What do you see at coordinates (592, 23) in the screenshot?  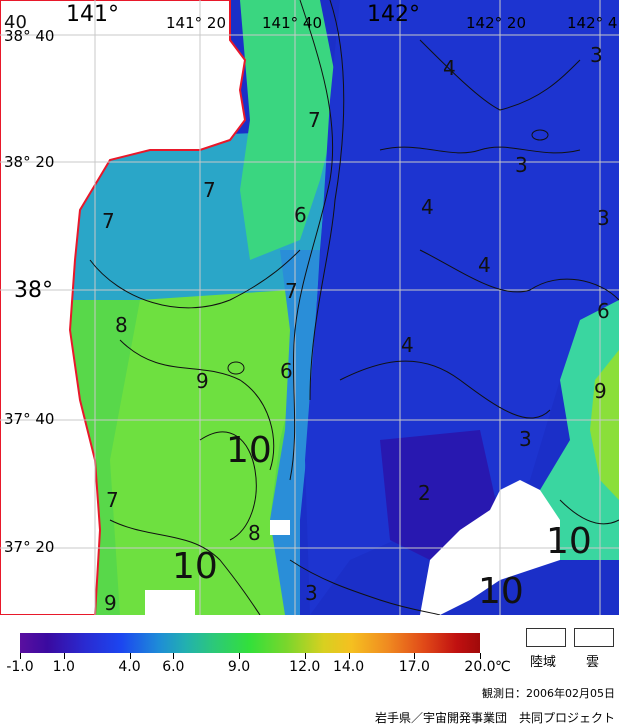 I see `longitude-label: 142° 4` at bounding box center [592, 23].